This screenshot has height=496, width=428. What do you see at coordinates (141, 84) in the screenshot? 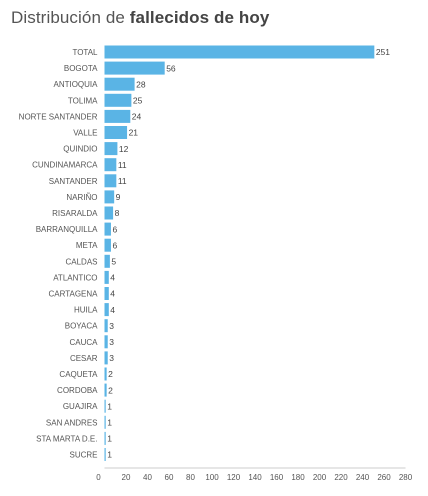
I see `value-label-antioquia: 28` at bounding box center [141, 84].